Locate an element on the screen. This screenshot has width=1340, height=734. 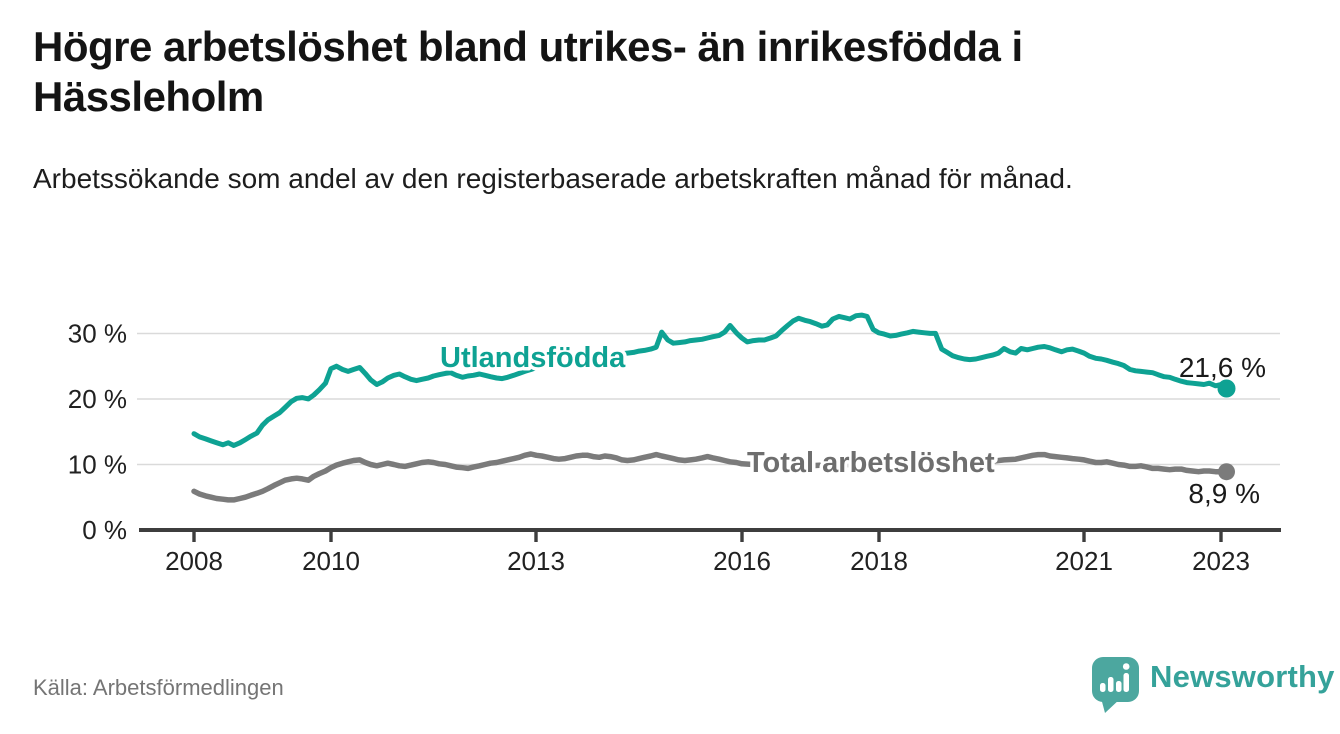
newsworthy-logo: Newsworthy is located at coordinates (1213, 685).